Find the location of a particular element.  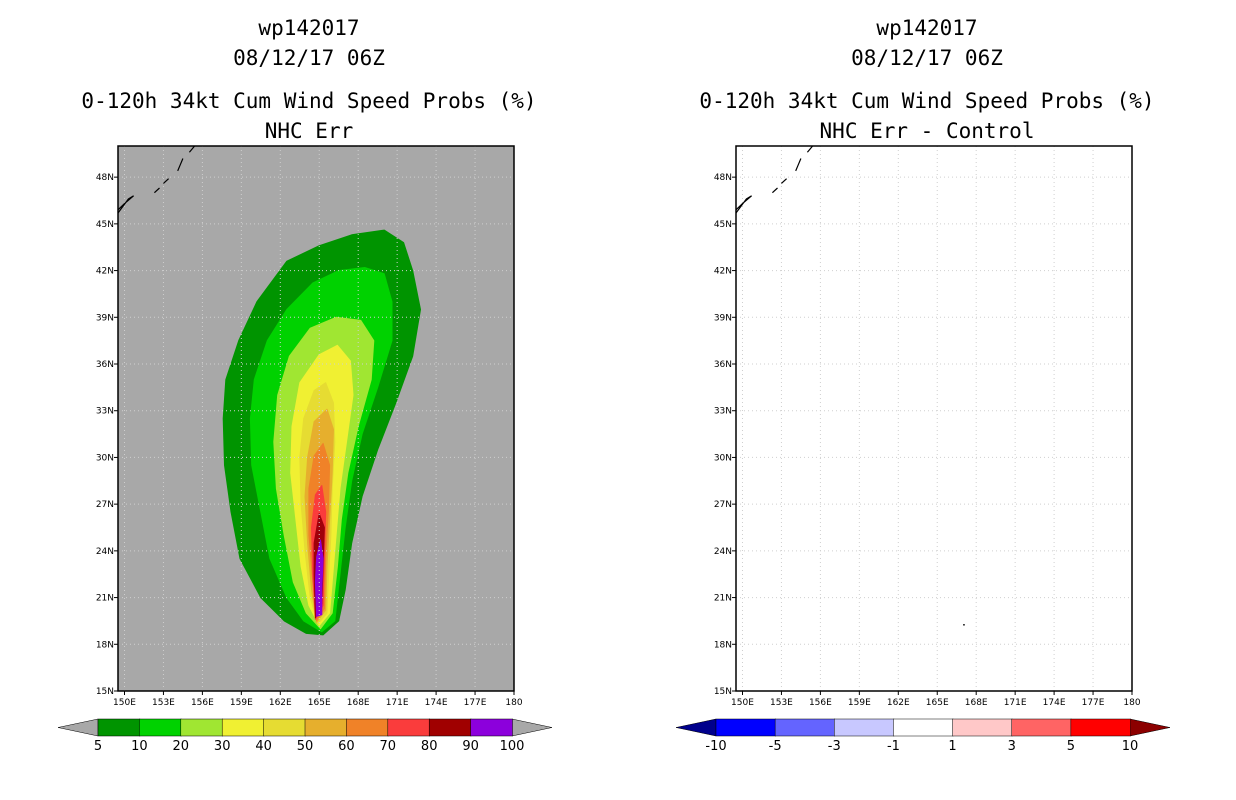

colorbar-label: 30 is located at coordinates (222, 746).